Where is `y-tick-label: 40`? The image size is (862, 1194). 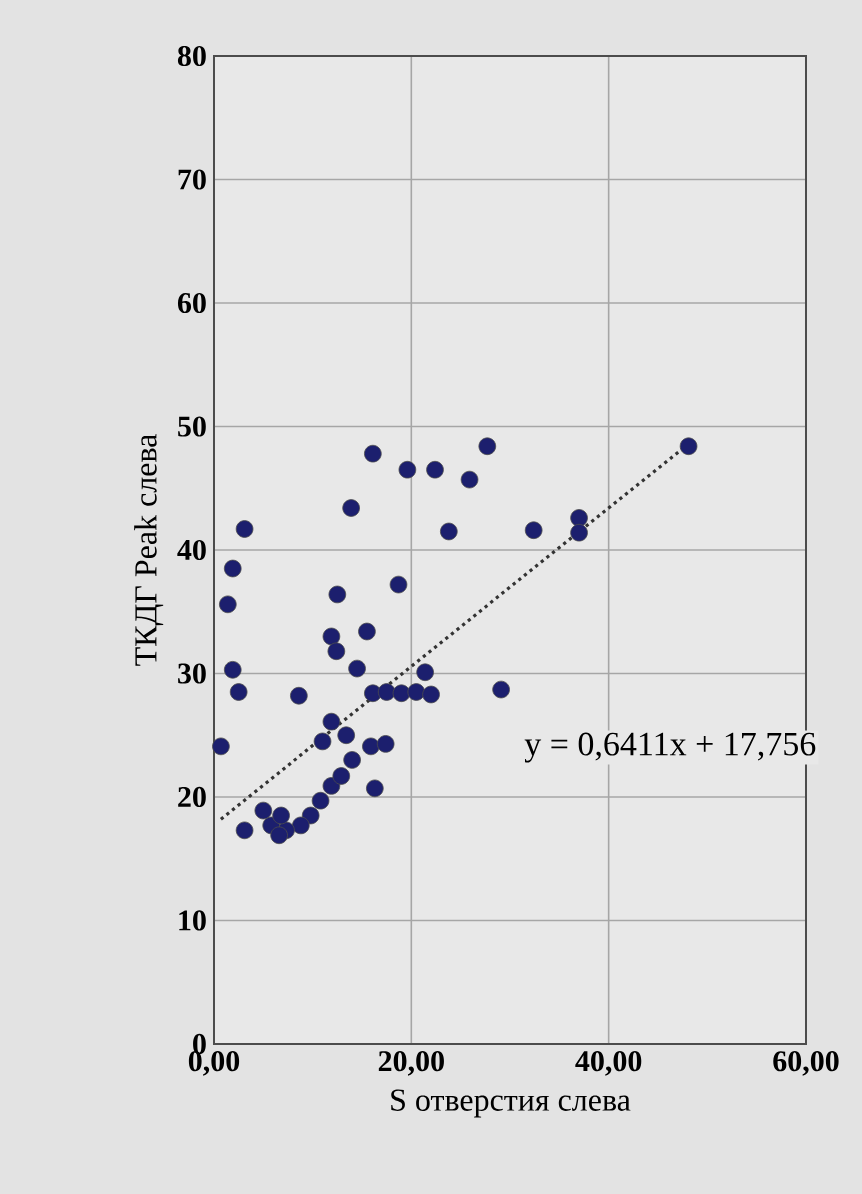 y-tick-label: 40 is located at coordinates (191, 550).